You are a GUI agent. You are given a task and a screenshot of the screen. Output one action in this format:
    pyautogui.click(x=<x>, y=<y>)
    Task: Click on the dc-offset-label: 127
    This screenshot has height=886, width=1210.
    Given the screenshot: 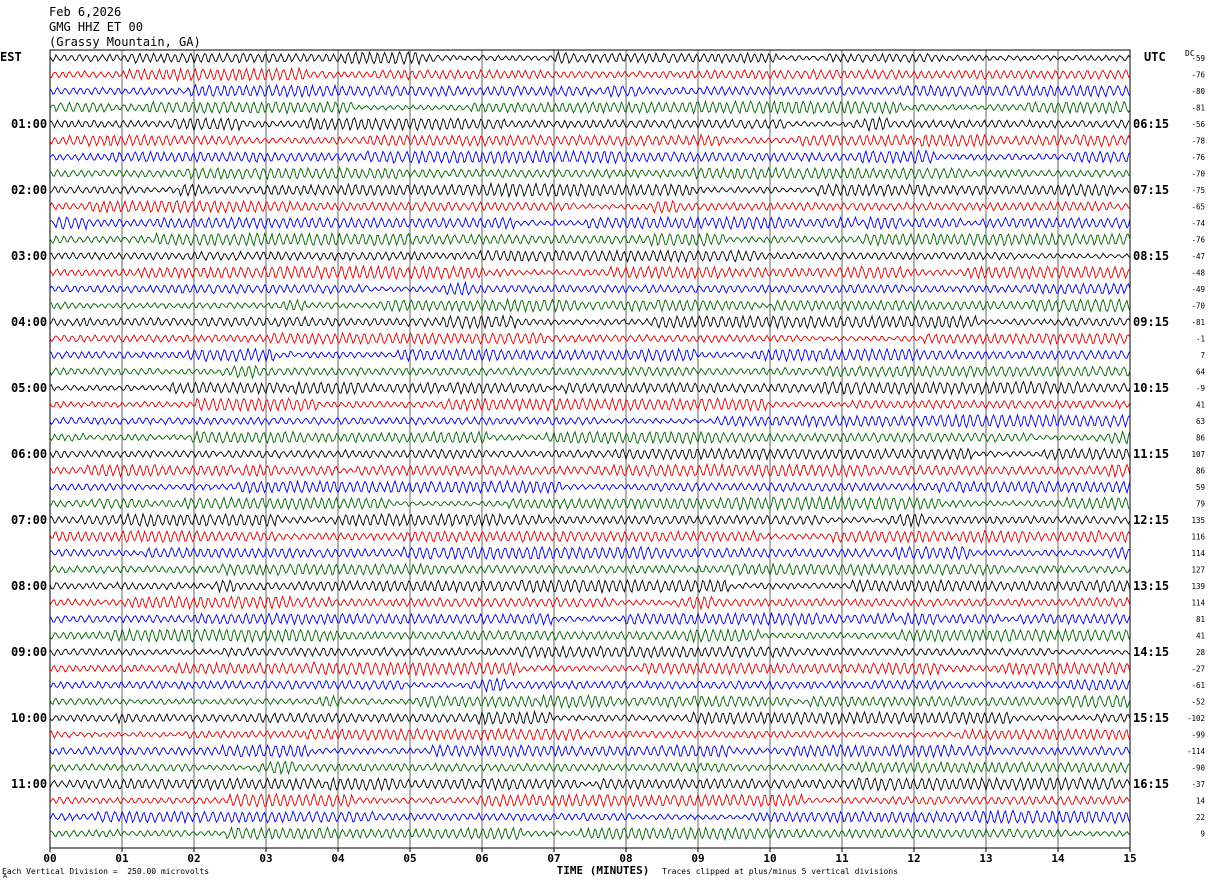 What is the action you would take?
    pyautogui.click(x=1198, y=570)
    